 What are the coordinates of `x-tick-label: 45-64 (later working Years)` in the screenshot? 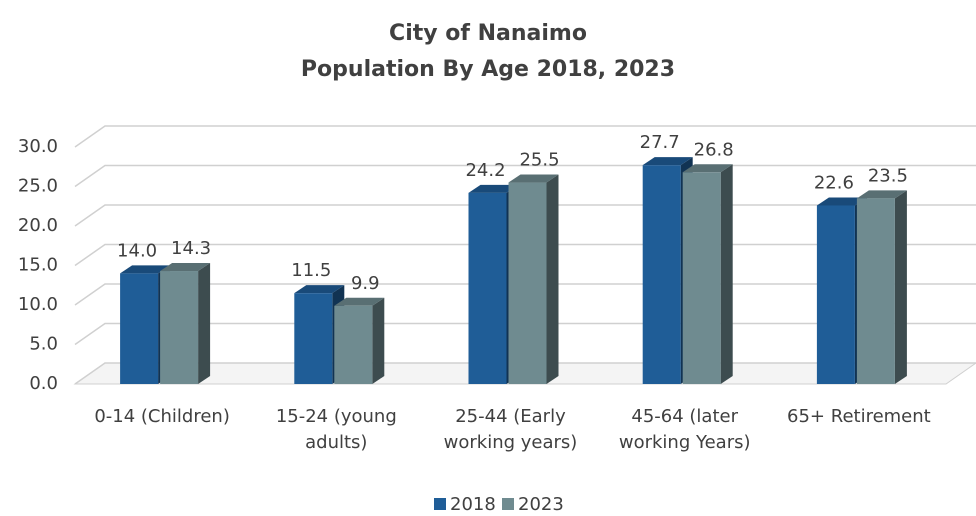 It's located at (684, 429).